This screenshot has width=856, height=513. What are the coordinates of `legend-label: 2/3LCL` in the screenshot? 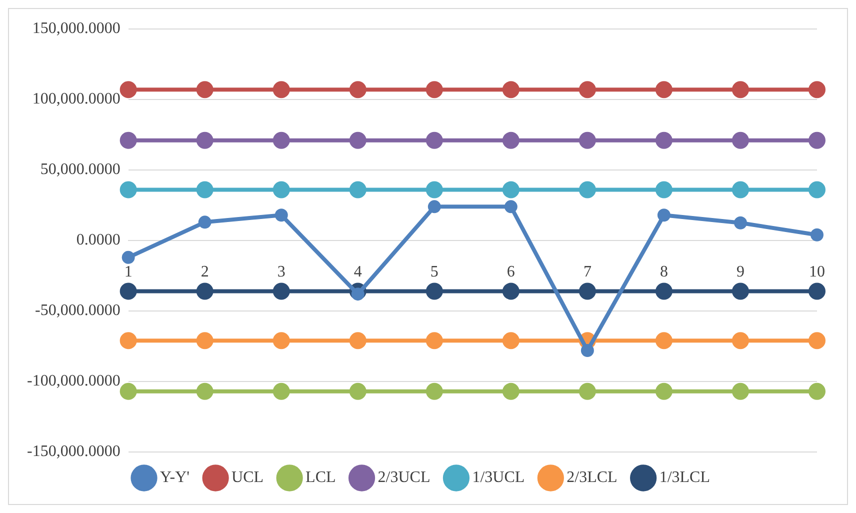 It's located at (592, 477).